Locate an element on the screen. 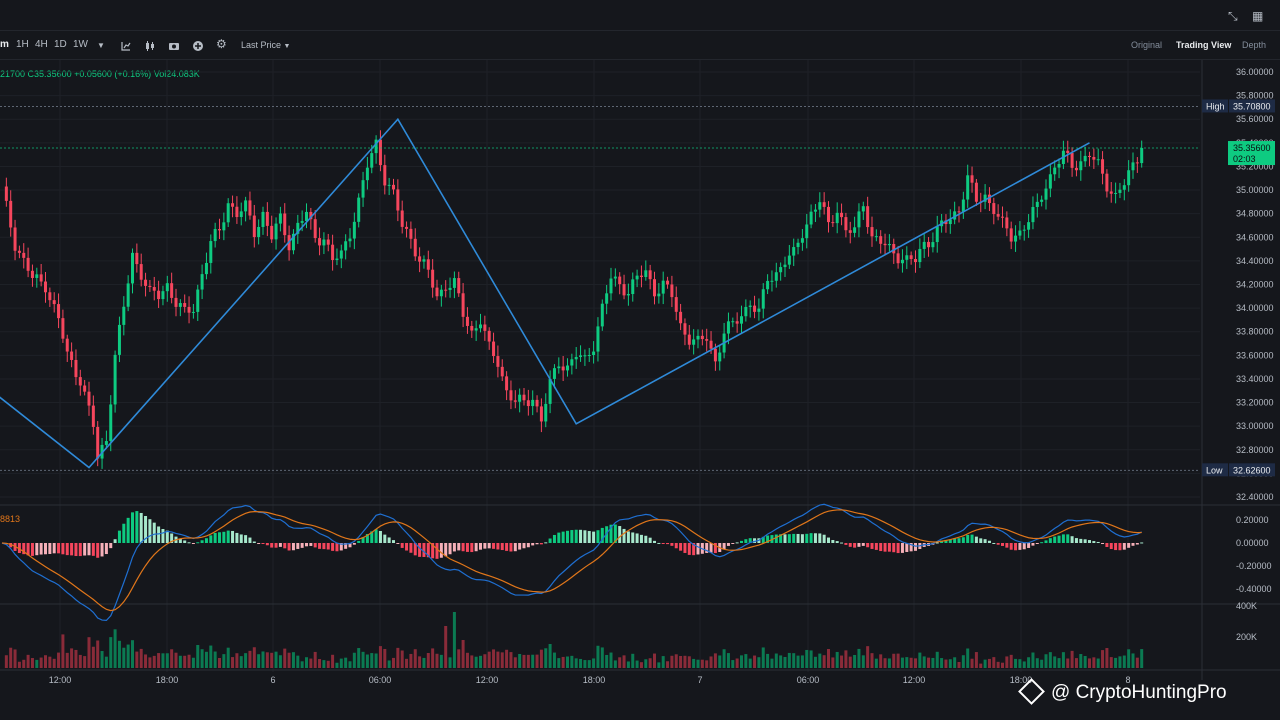 The image size is (1280, 720). add-icon is located at coordinates (198, 46).